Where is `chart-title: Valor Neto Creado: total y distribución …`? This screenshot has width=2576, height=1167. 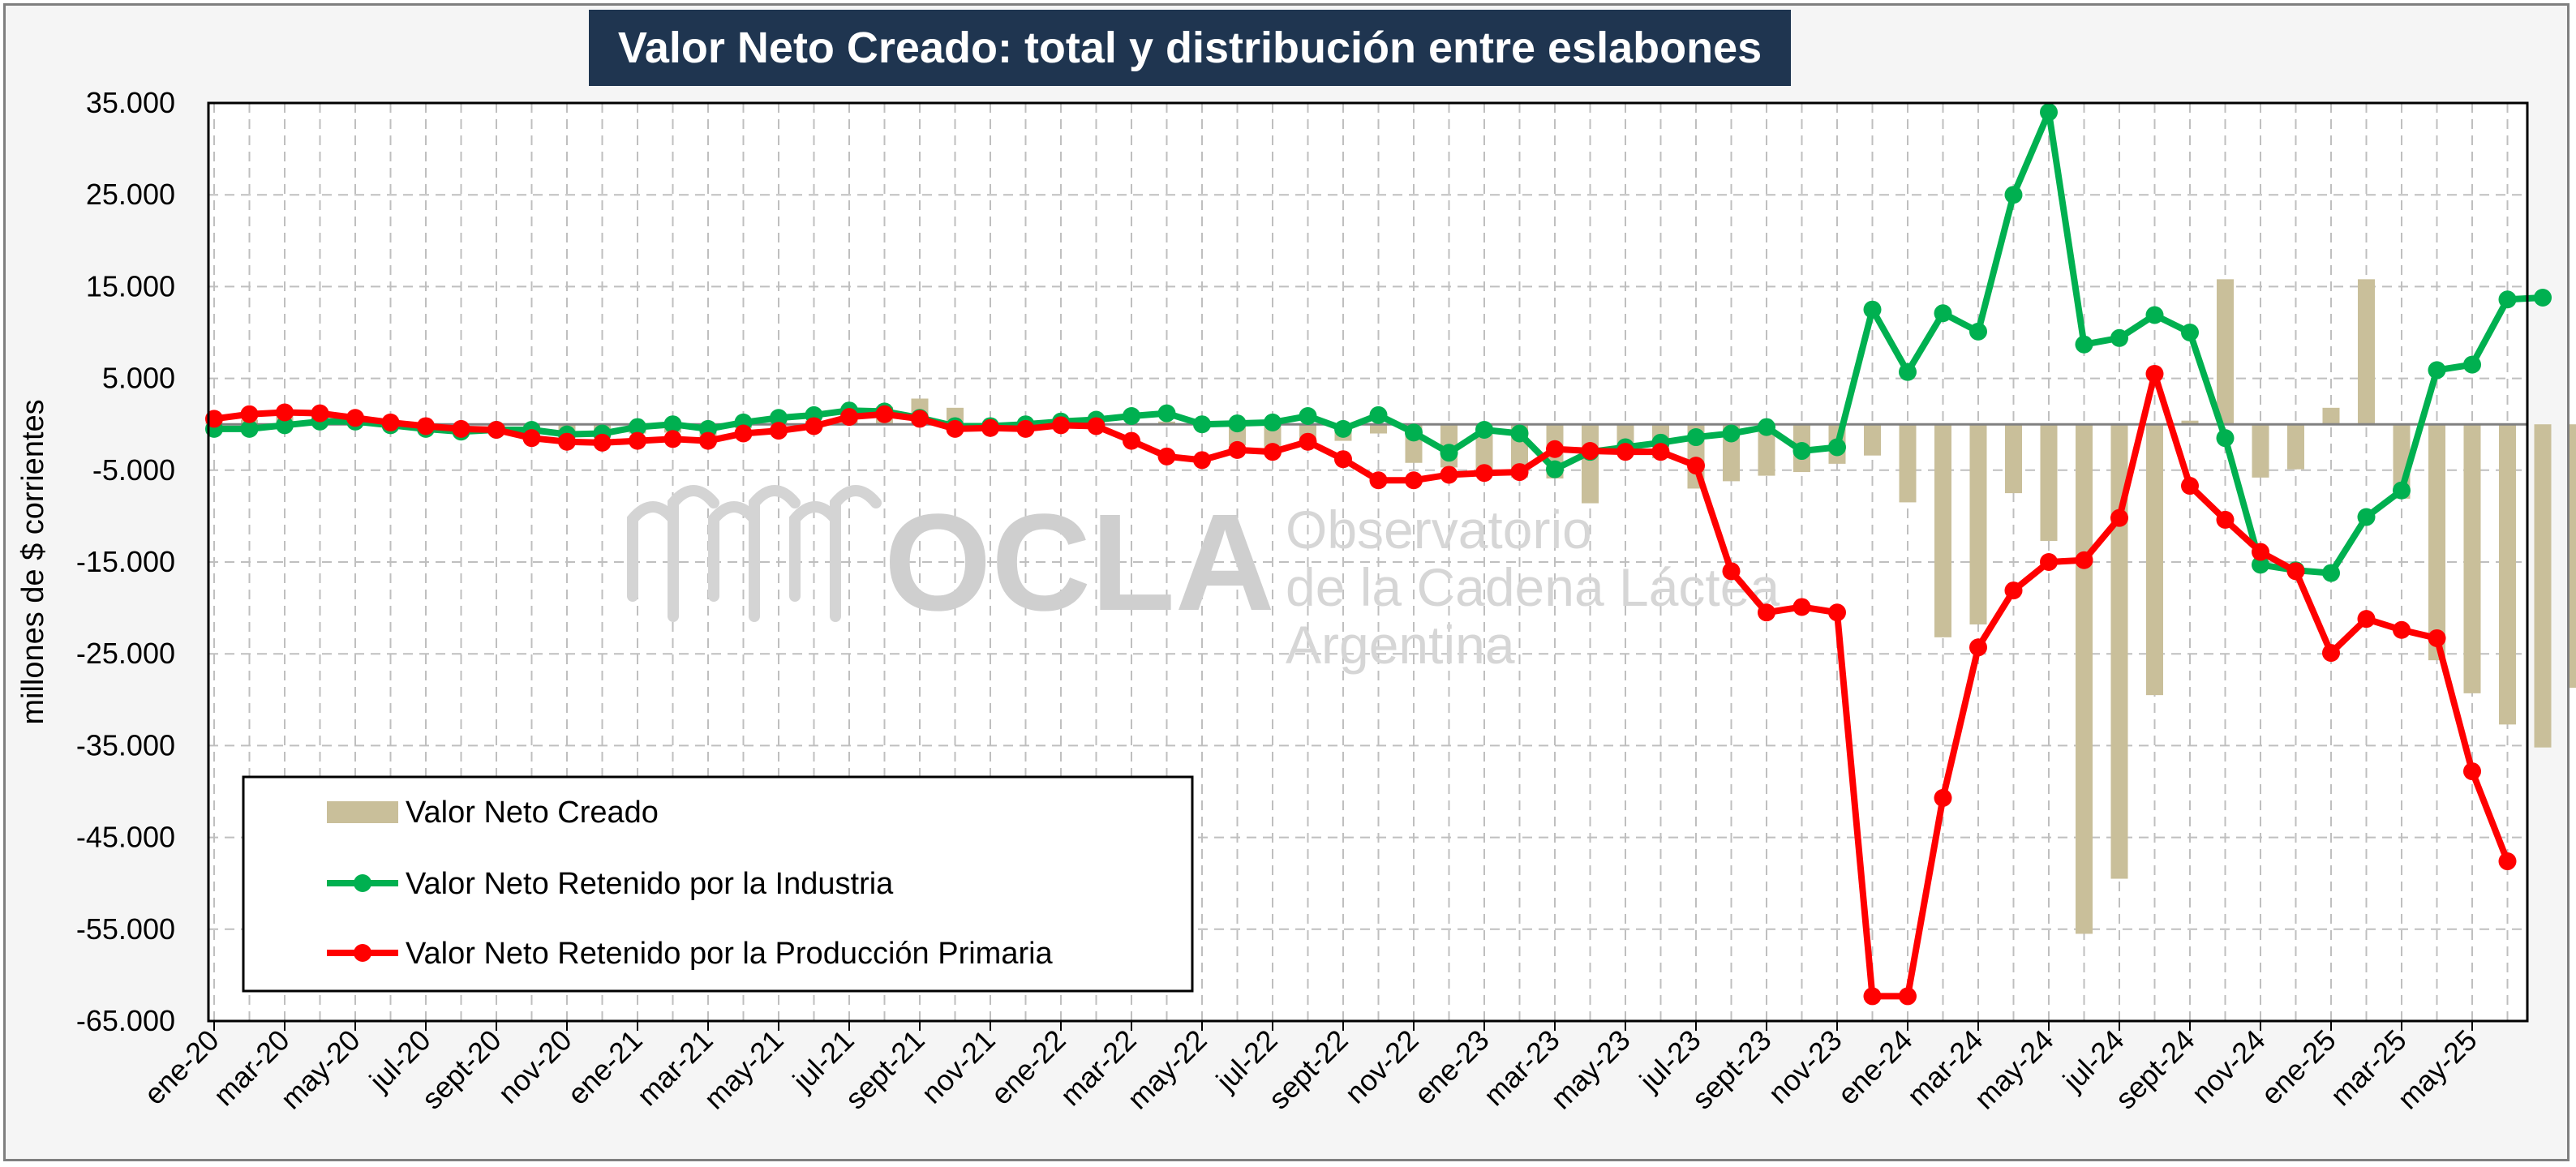 chart-title: Valor Neto Creado: total y distribución … is located at coordinates (1190, 48).